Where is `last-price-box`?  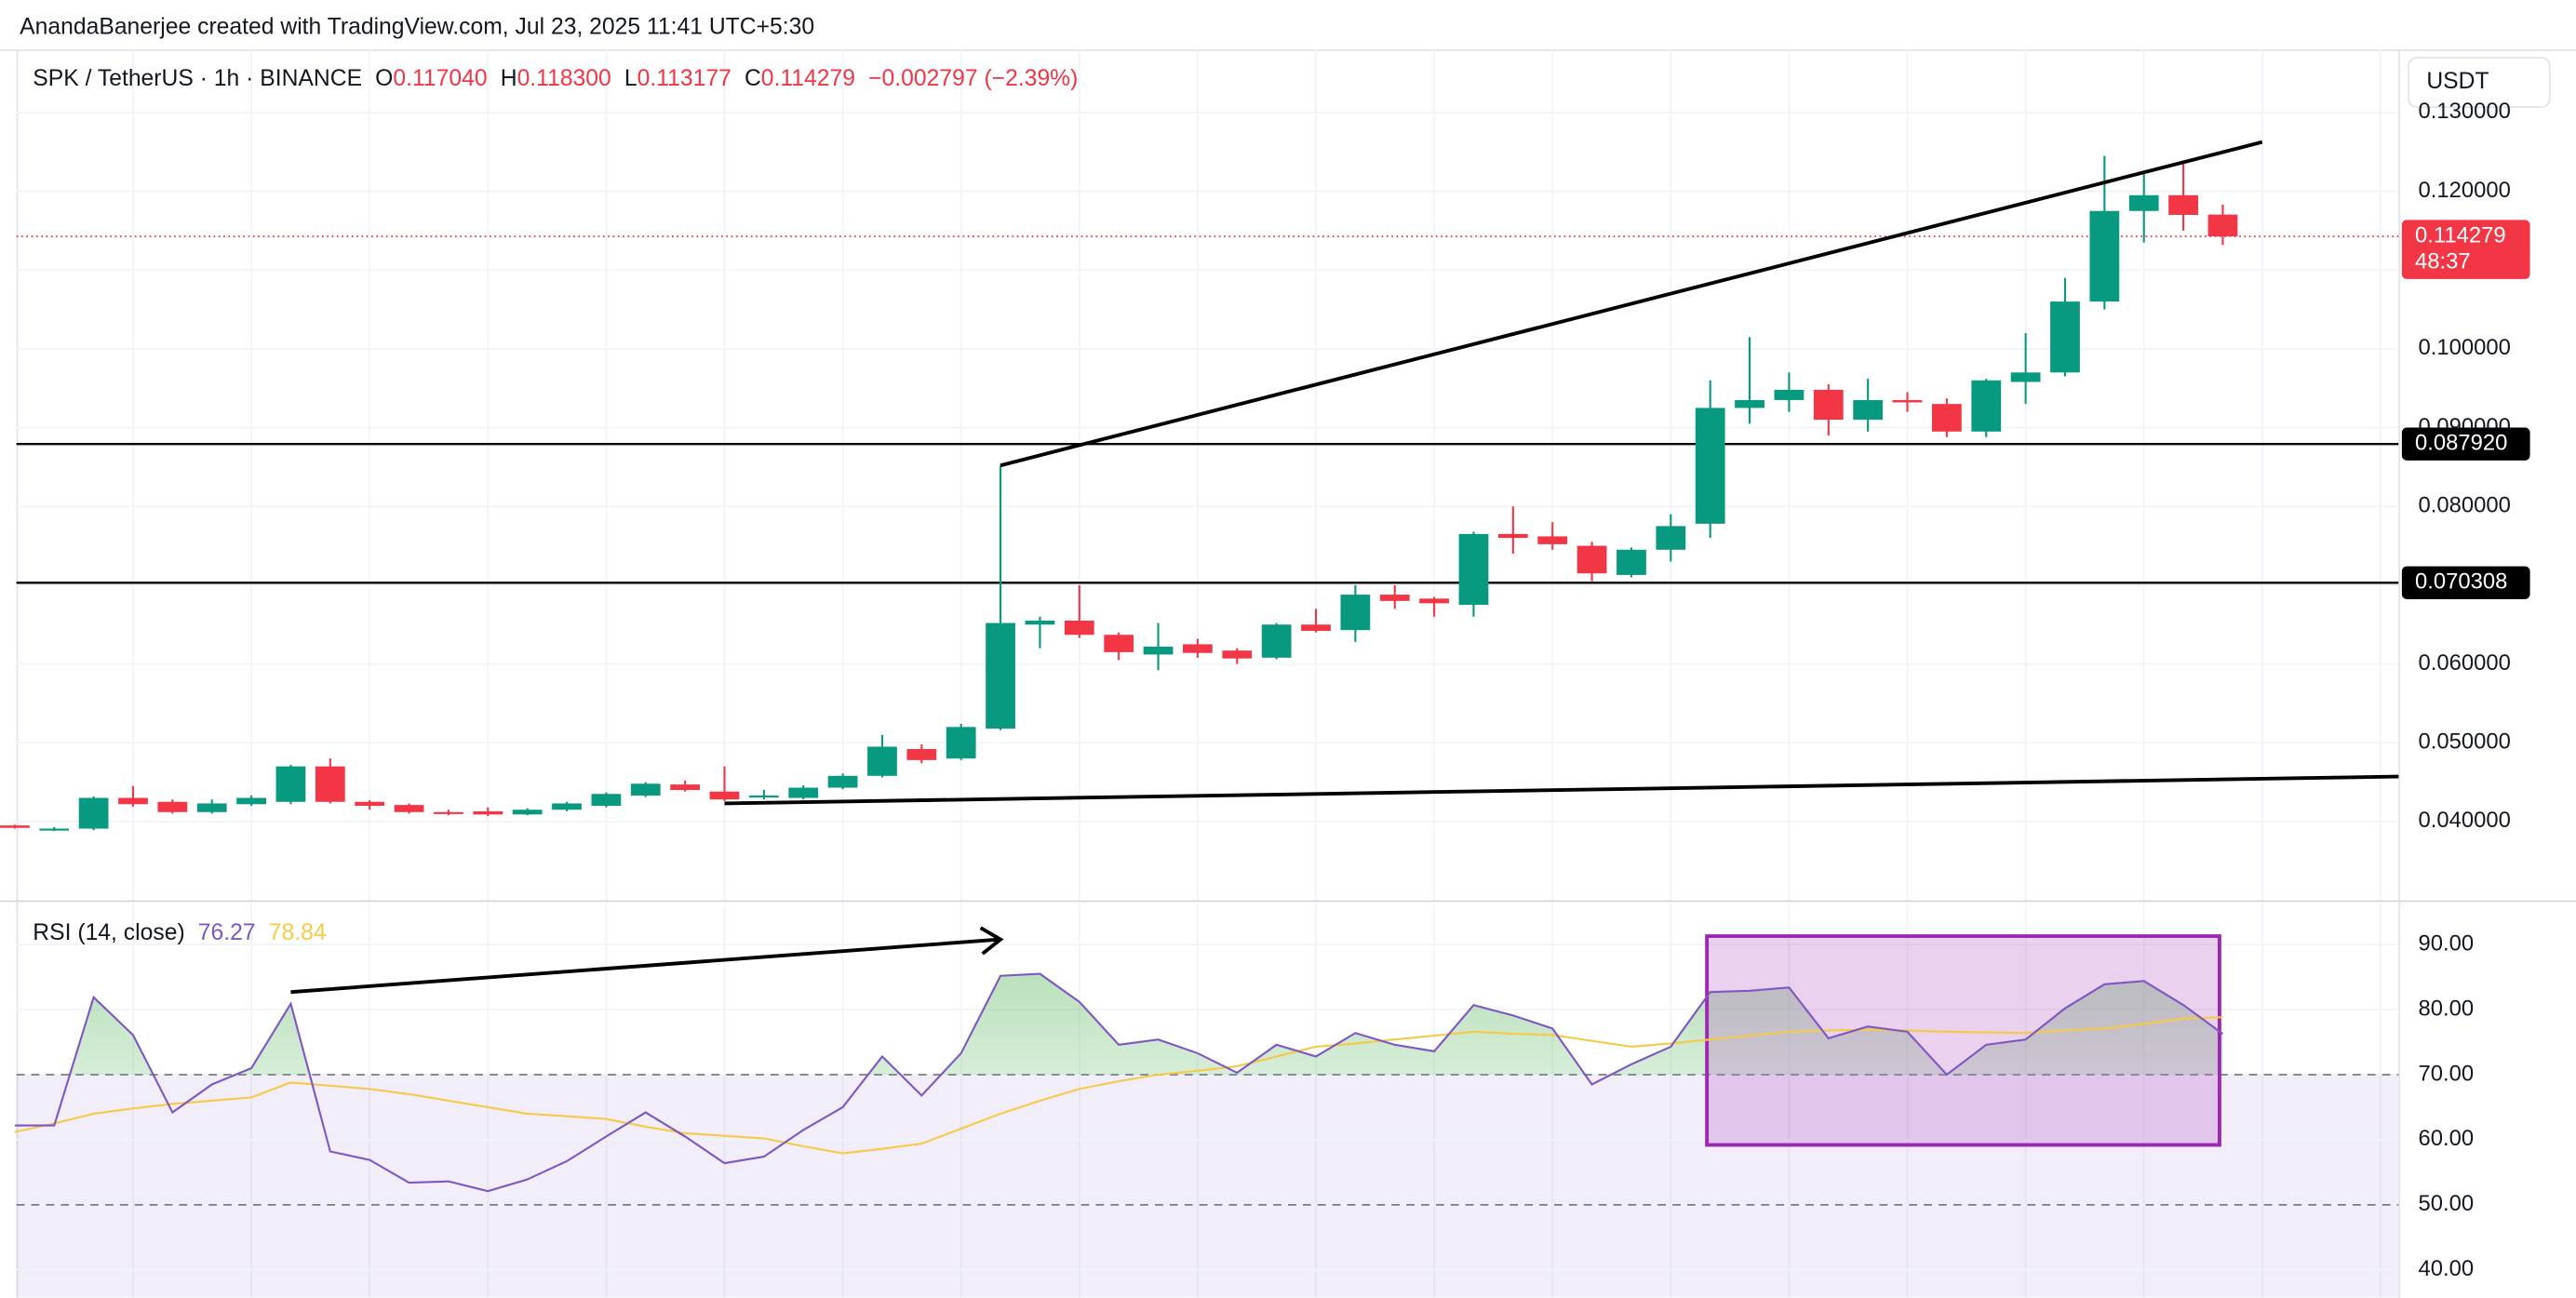
last-price-box is located at coordinates (2465, 249).